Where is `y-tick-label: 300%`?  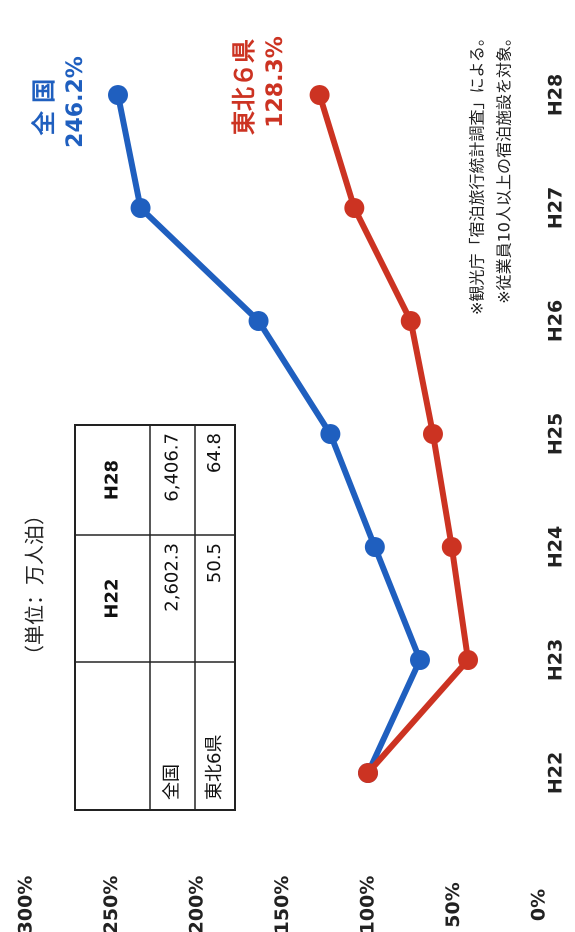
y-tick-label: 300% is located at coordinates (26, 904).